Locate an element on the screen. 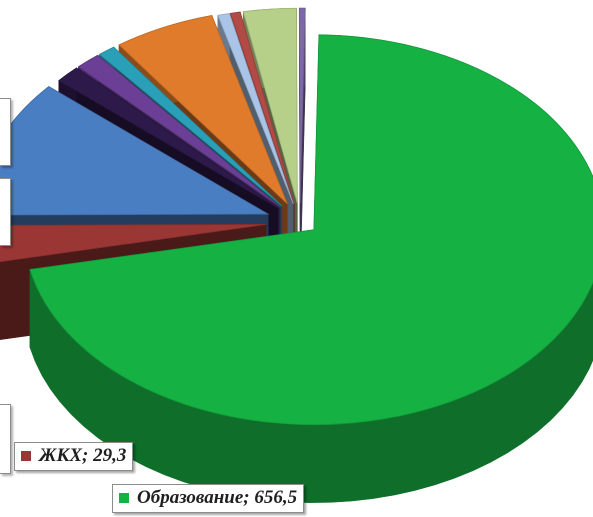 Image resolution: width=593 pixels, height=517 pixels. slice-label-obrazovanie: Образование; 656,5 is located at coordinates (208, 498).